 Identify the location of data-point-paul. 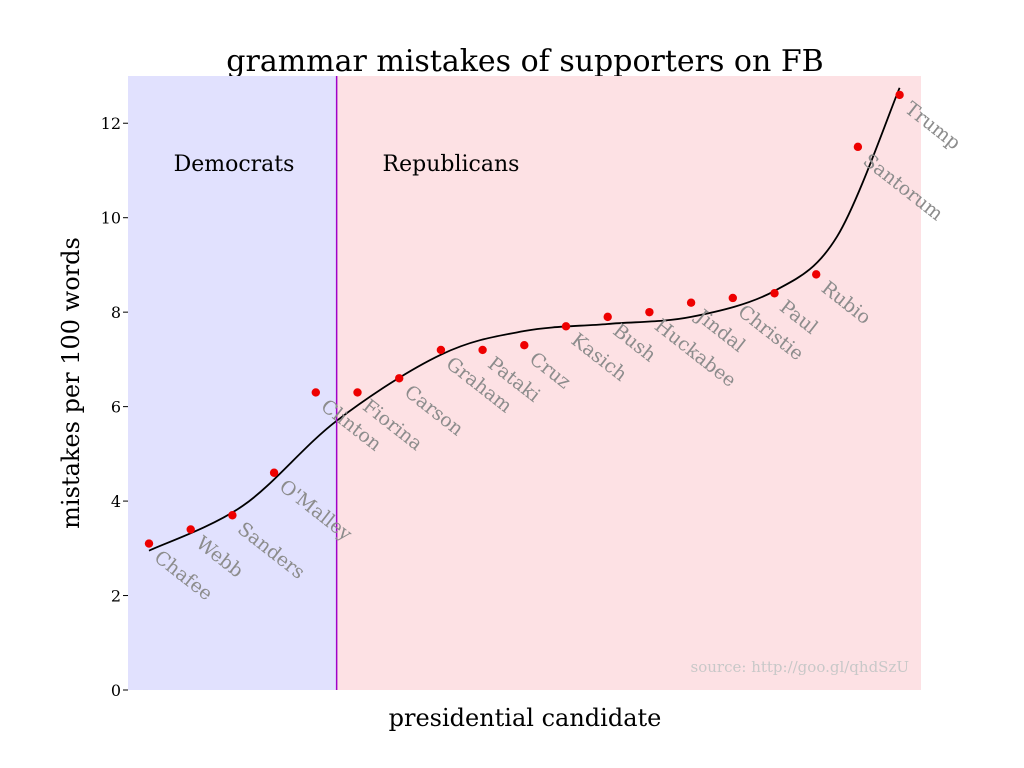
(774, 293).